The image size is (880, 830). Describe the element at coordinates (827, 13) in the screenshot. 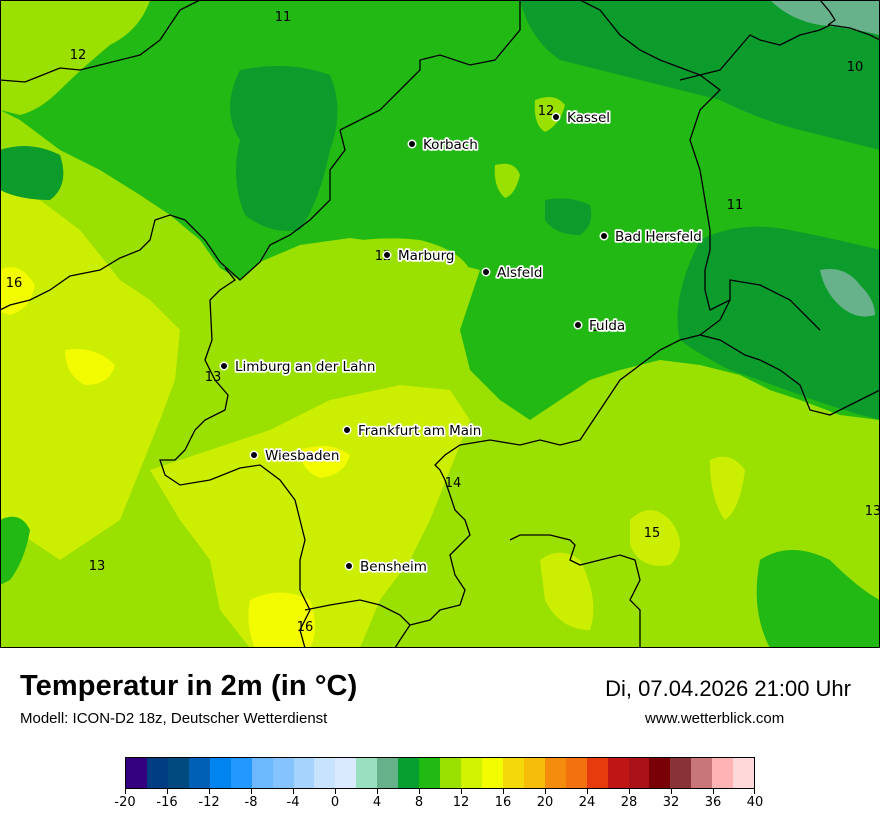

I see `border-northeast2` at that location.